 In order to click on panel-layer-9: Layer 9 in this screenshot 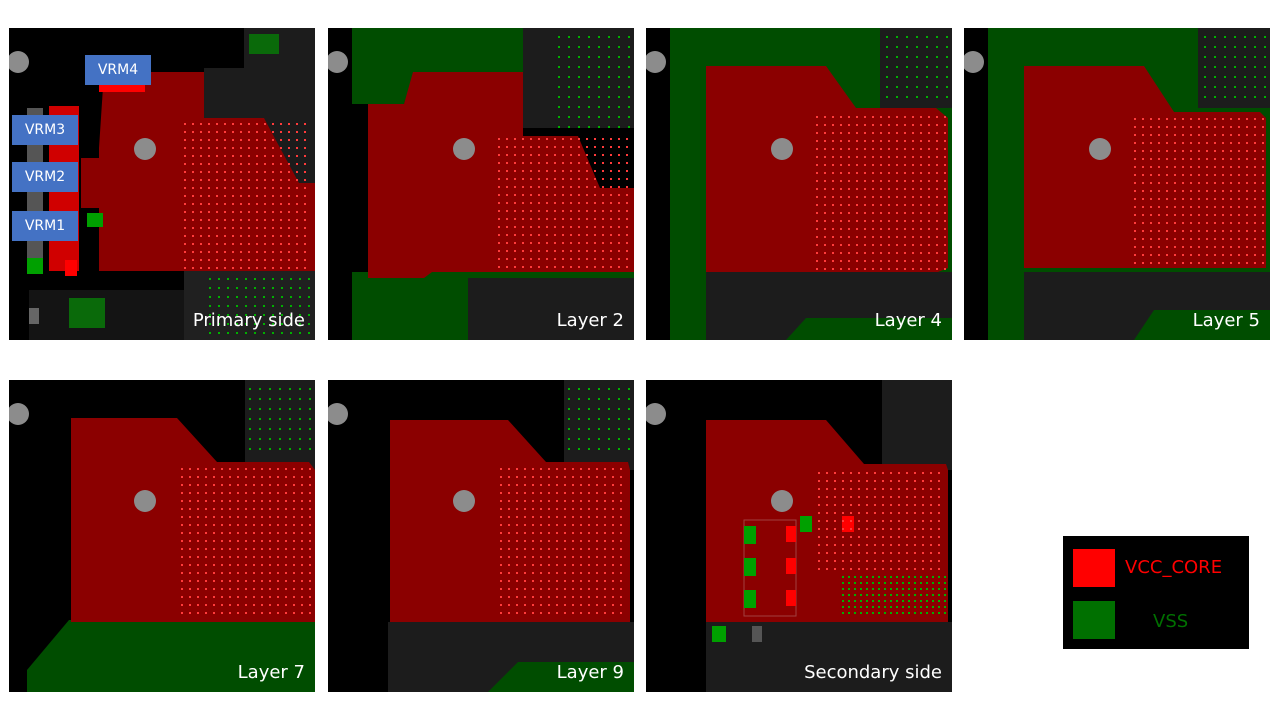, I will do `click(481, 536)`.